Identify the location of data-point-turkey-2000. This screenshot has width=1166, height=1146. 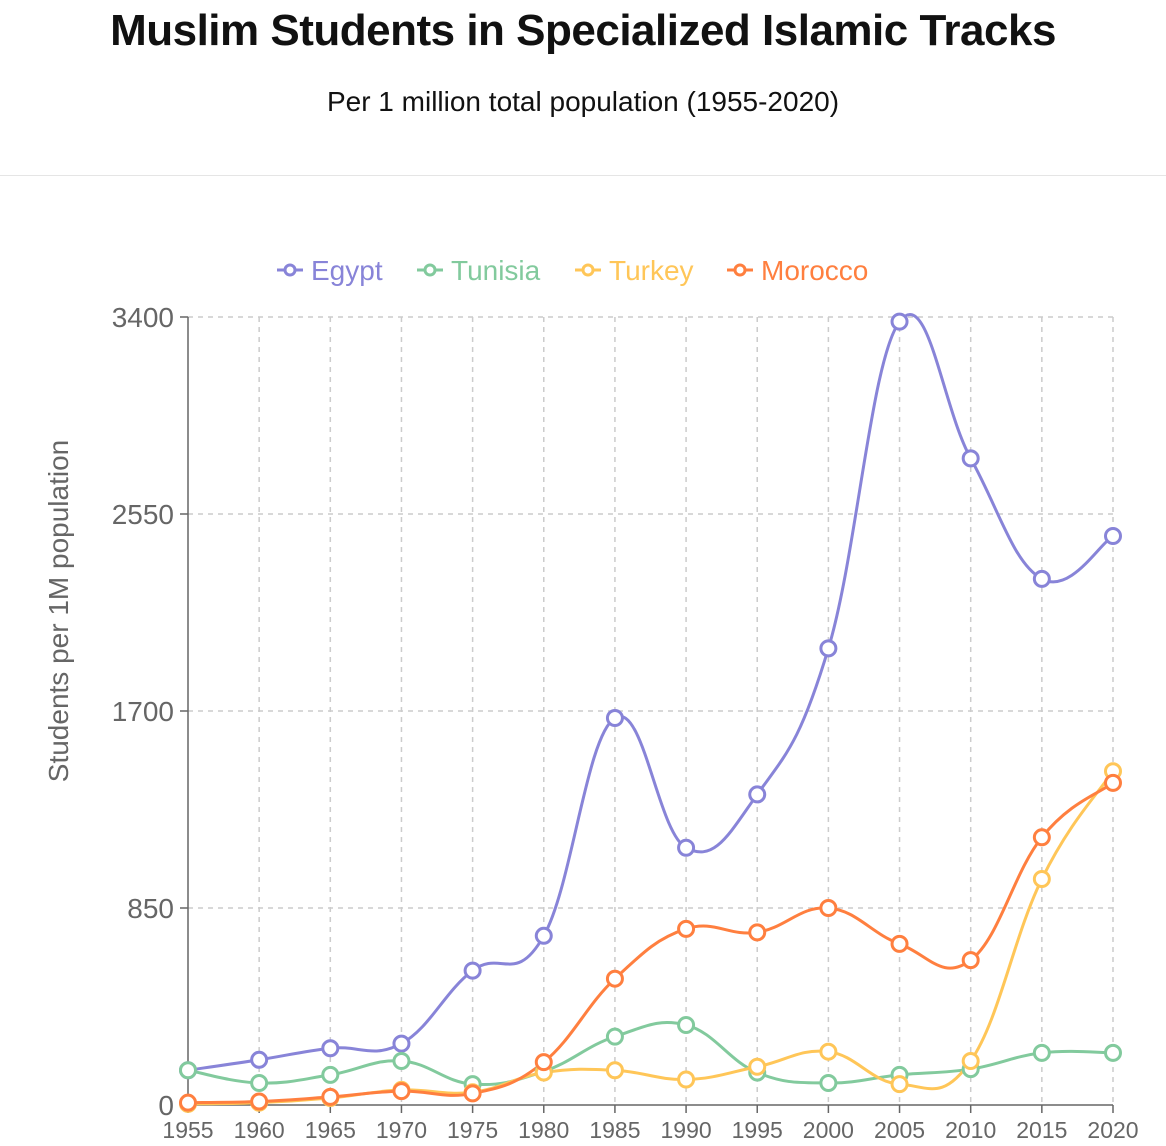
(828, 1051).